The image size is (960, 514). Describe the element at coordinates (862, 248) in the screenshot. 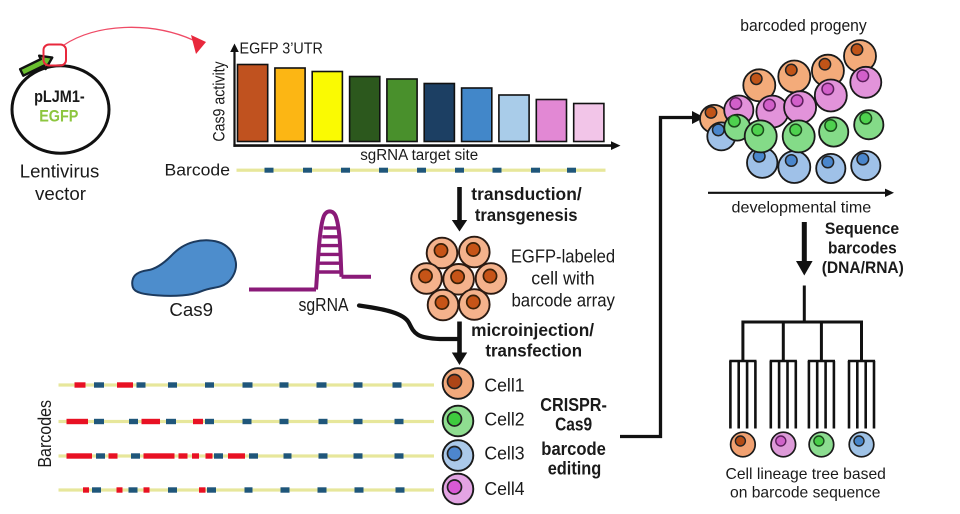

I see `svg-text: barcodes` at that location.